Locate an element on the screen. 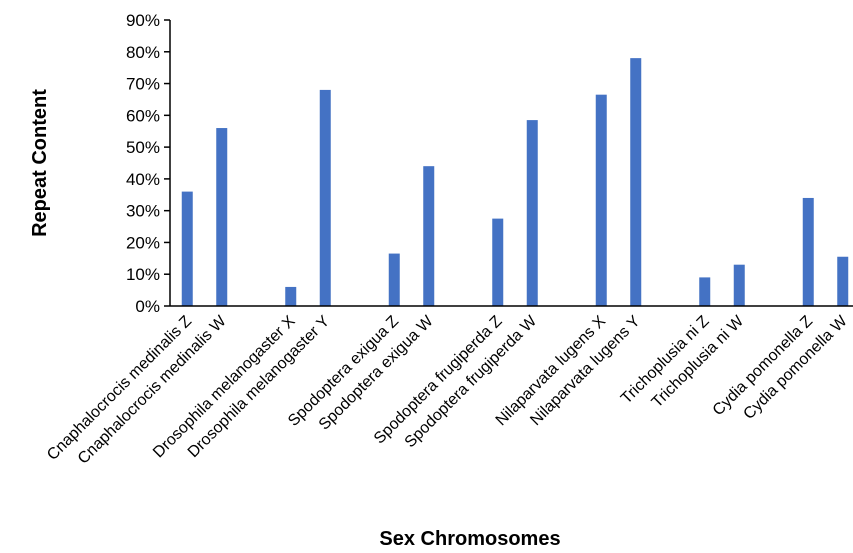 The image size is (853, 553). y-tick-label: 50% is located at coordinates (143, 147).